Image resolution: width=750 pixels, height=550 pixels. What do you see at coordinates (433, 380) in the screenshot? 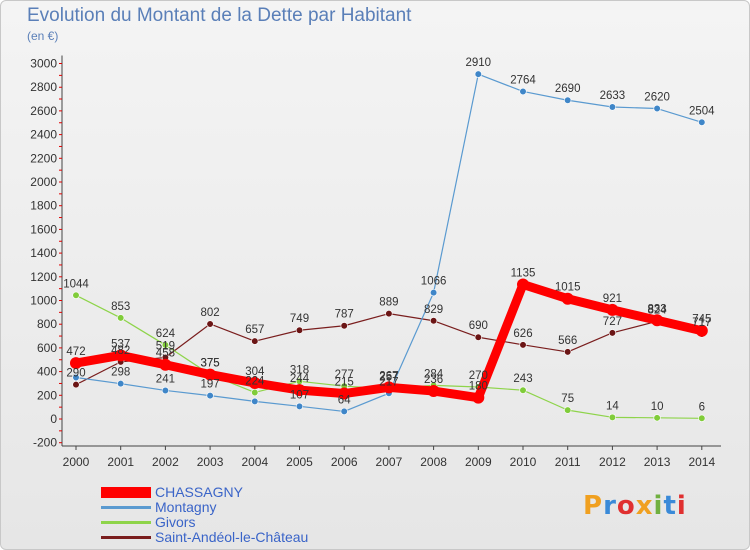
I see `data-label-chassagny: 236` at bounding box center [433, 380].